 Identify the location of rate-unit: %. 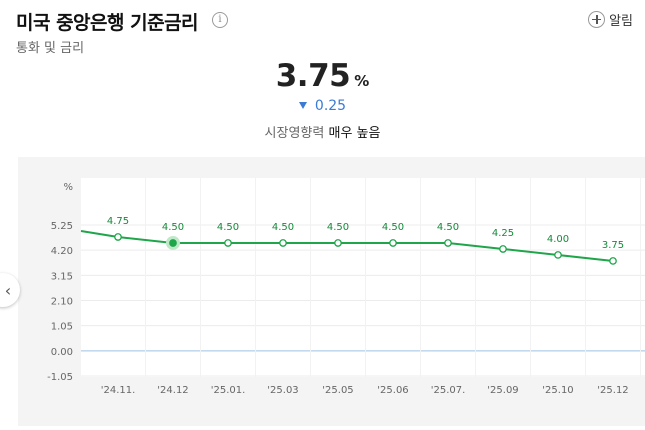
(362, 81).